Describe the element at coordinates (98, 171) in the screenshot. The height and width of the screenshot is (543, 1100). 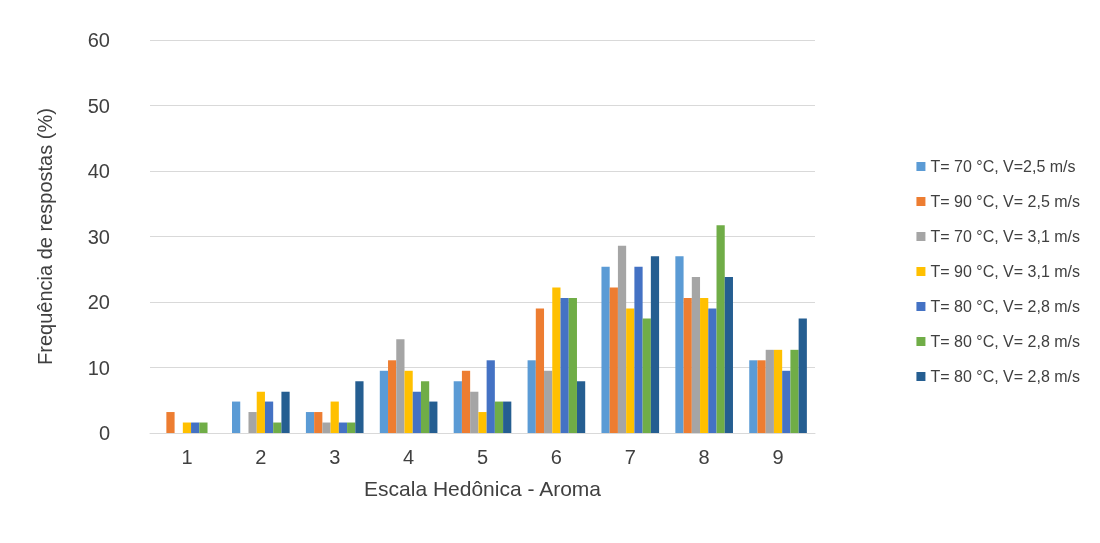
I see `y-tick-label: 40` at that location.